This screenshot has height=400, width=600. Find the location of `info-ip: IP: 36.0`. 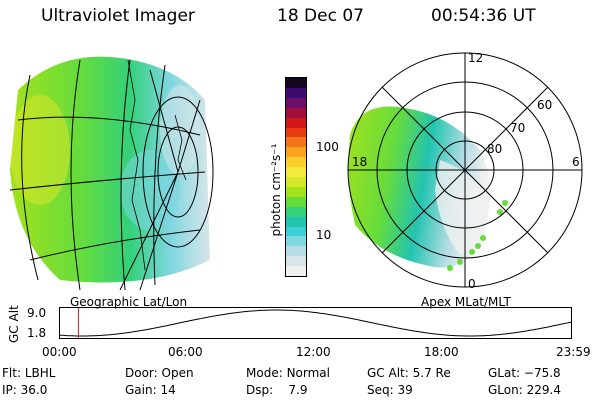

info-ip: IP: 36.0 is located at coordinates (25, 390).